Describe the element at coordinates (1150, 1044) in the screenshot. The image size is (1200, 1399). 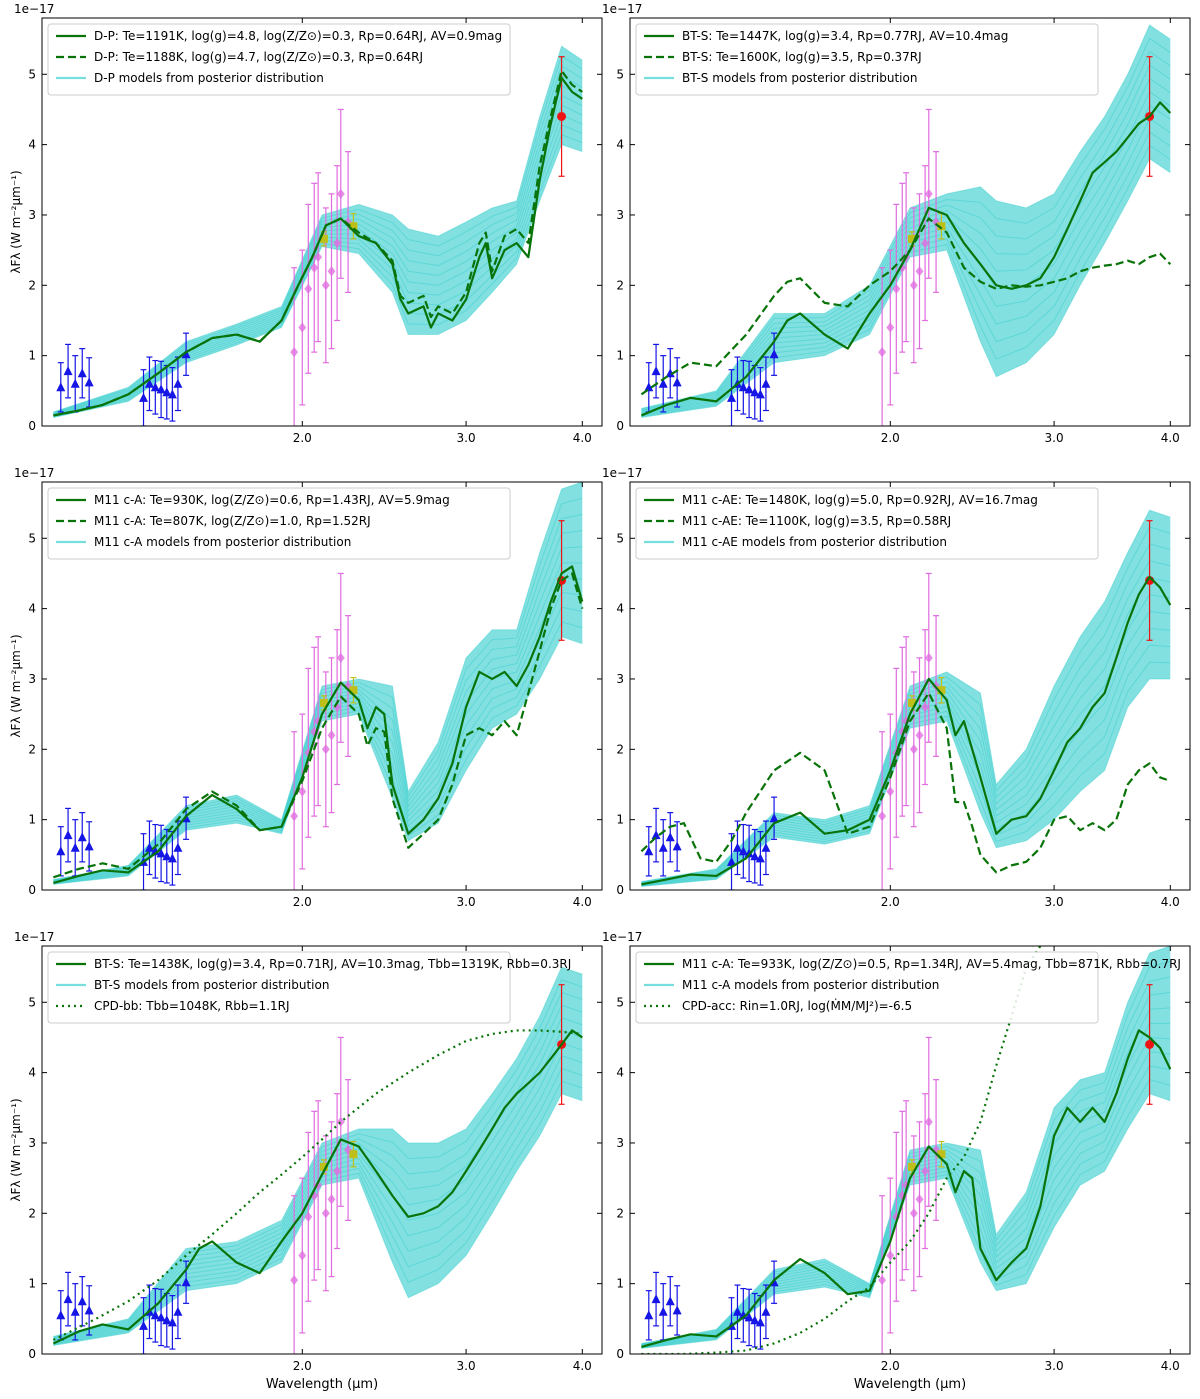
I see `red-circle-point` at that location.